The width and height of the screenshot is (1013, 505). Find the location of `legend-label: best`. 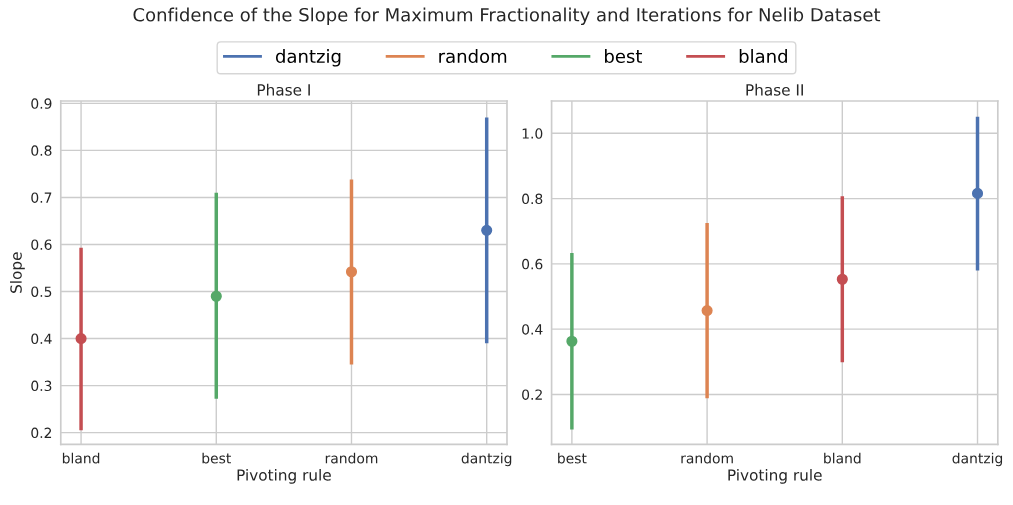

legend-label: best is located at coordinates (624, 56).